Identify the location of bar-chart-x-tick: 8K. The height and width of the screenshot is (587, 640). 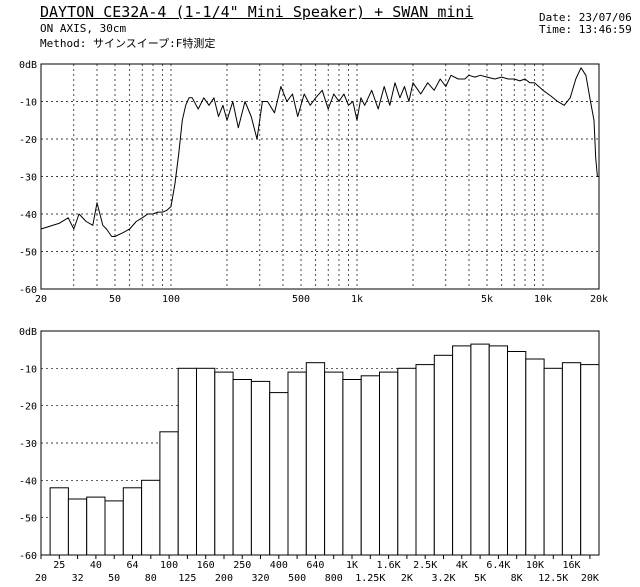
(517, 578).